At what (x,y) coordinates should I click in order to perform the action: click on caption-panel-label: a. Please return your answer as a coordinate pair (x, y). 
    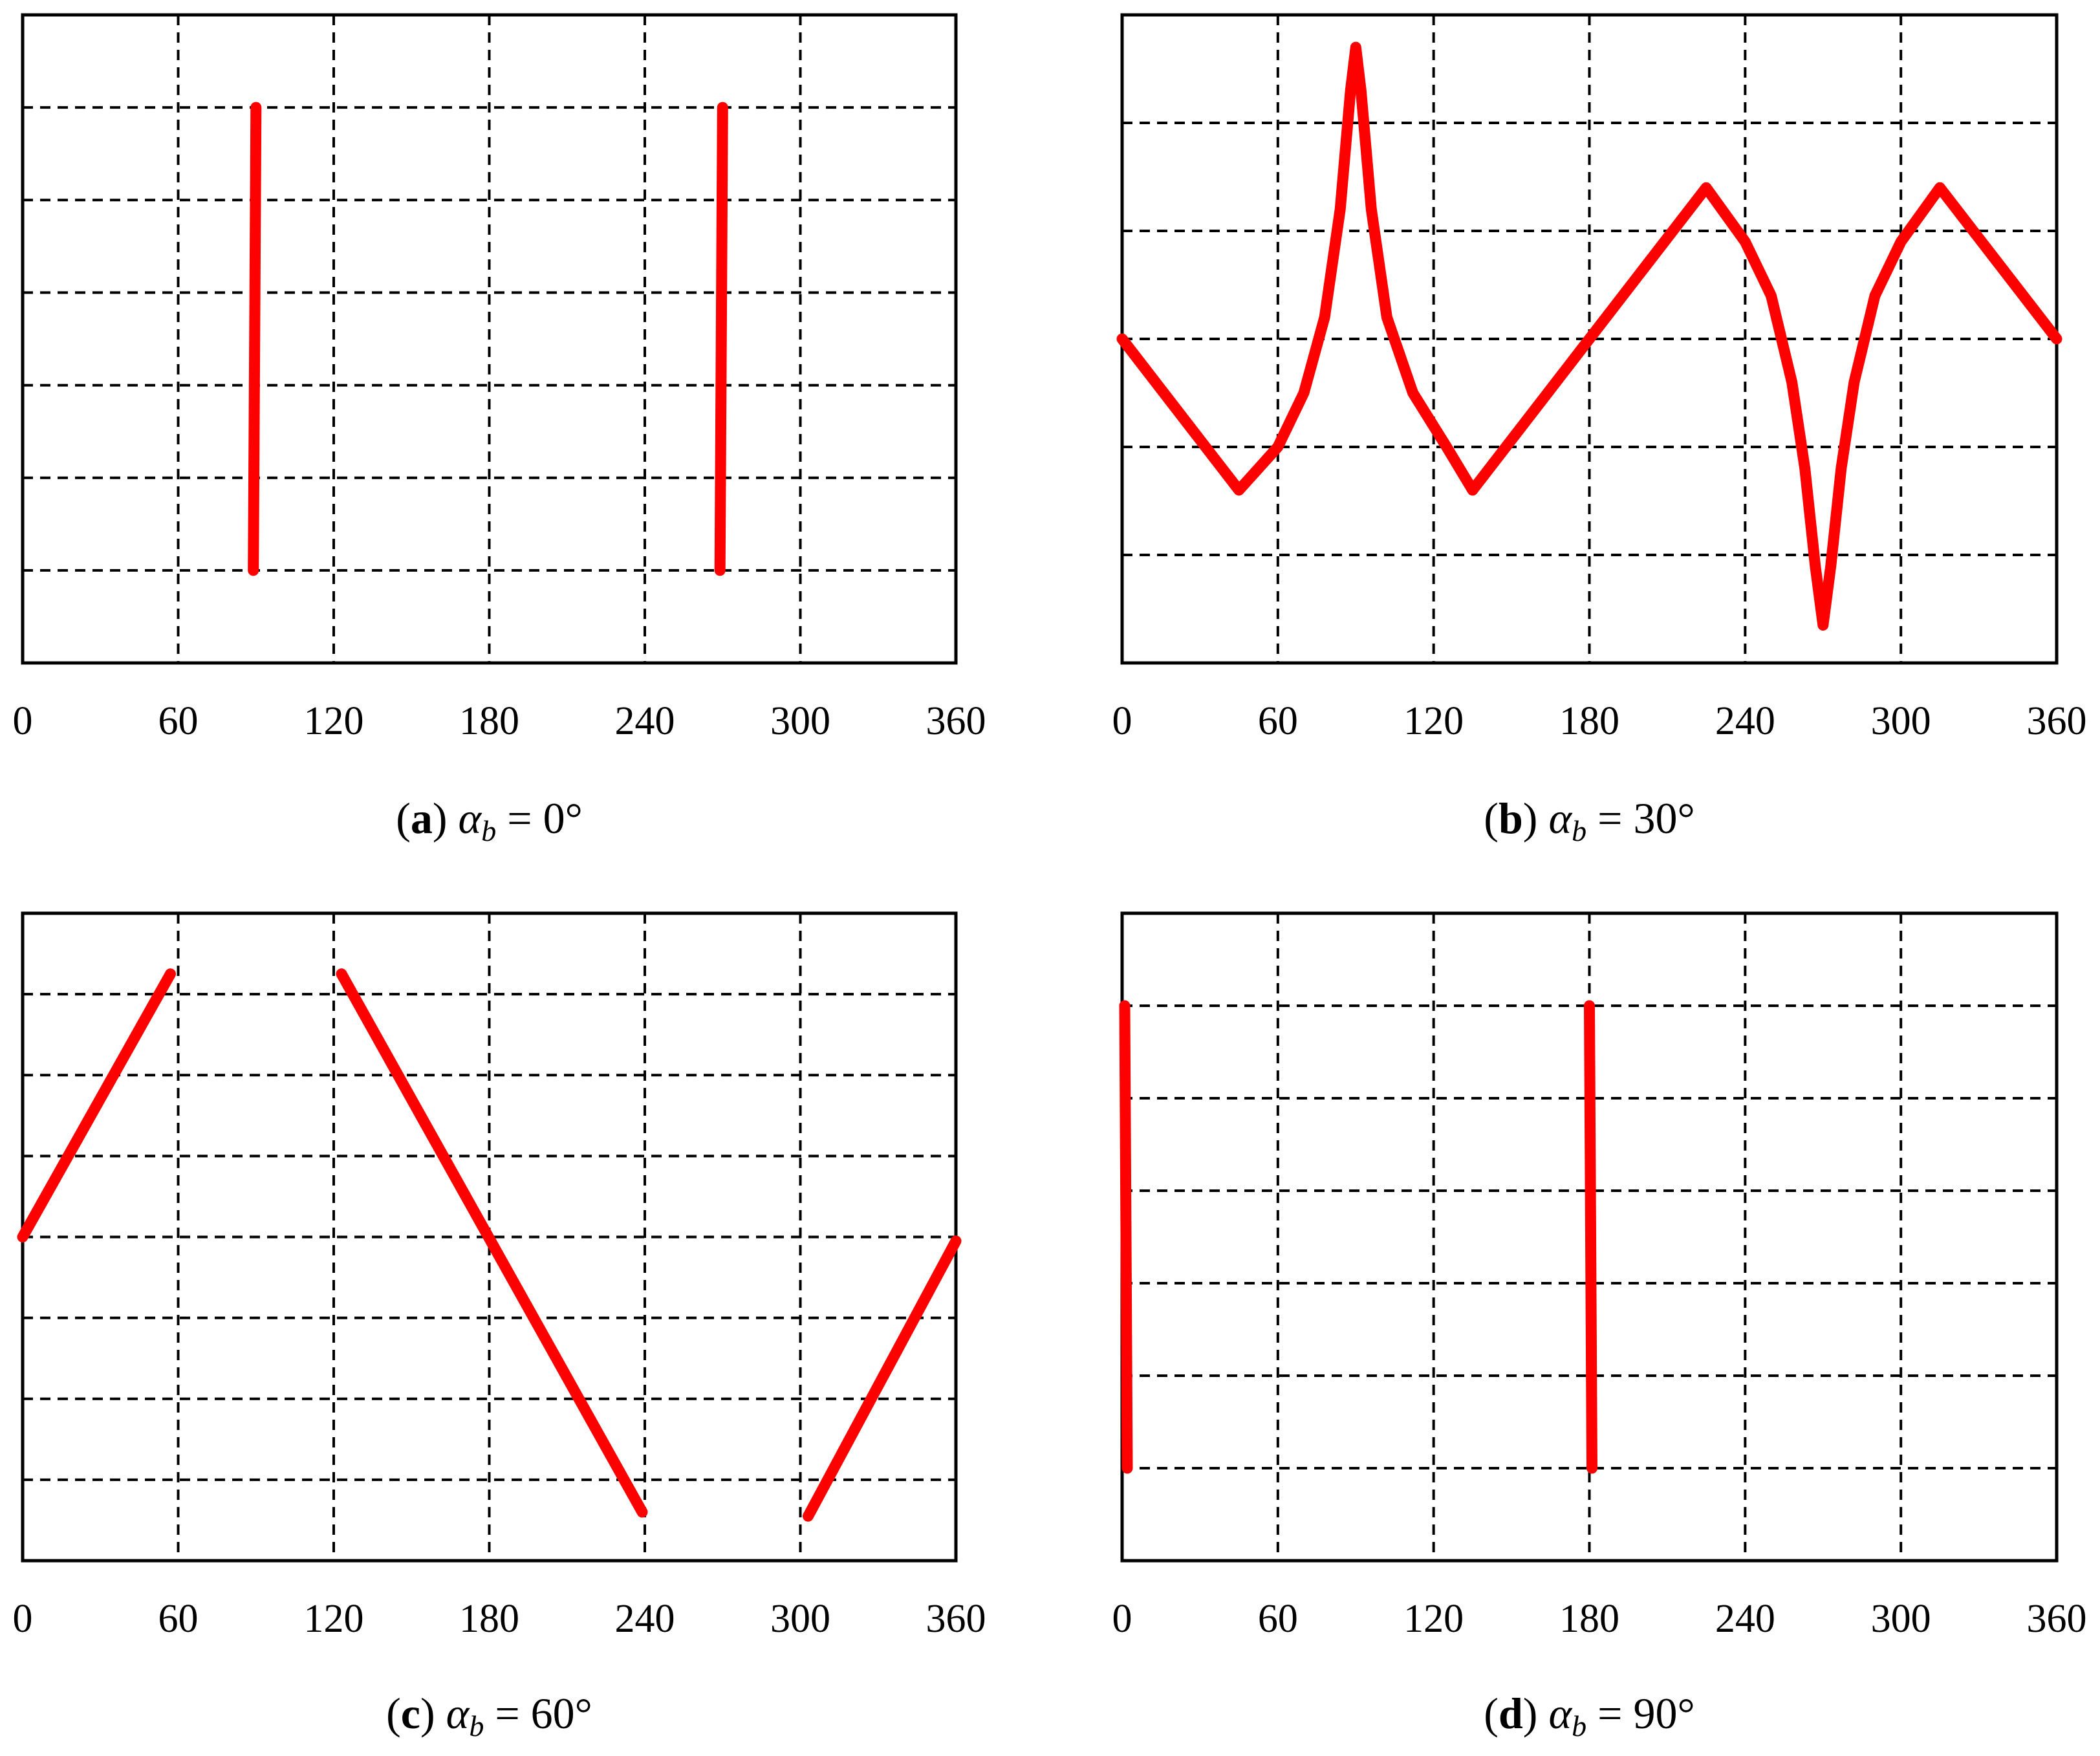
    Looking at the image, I should click on (422, 818).